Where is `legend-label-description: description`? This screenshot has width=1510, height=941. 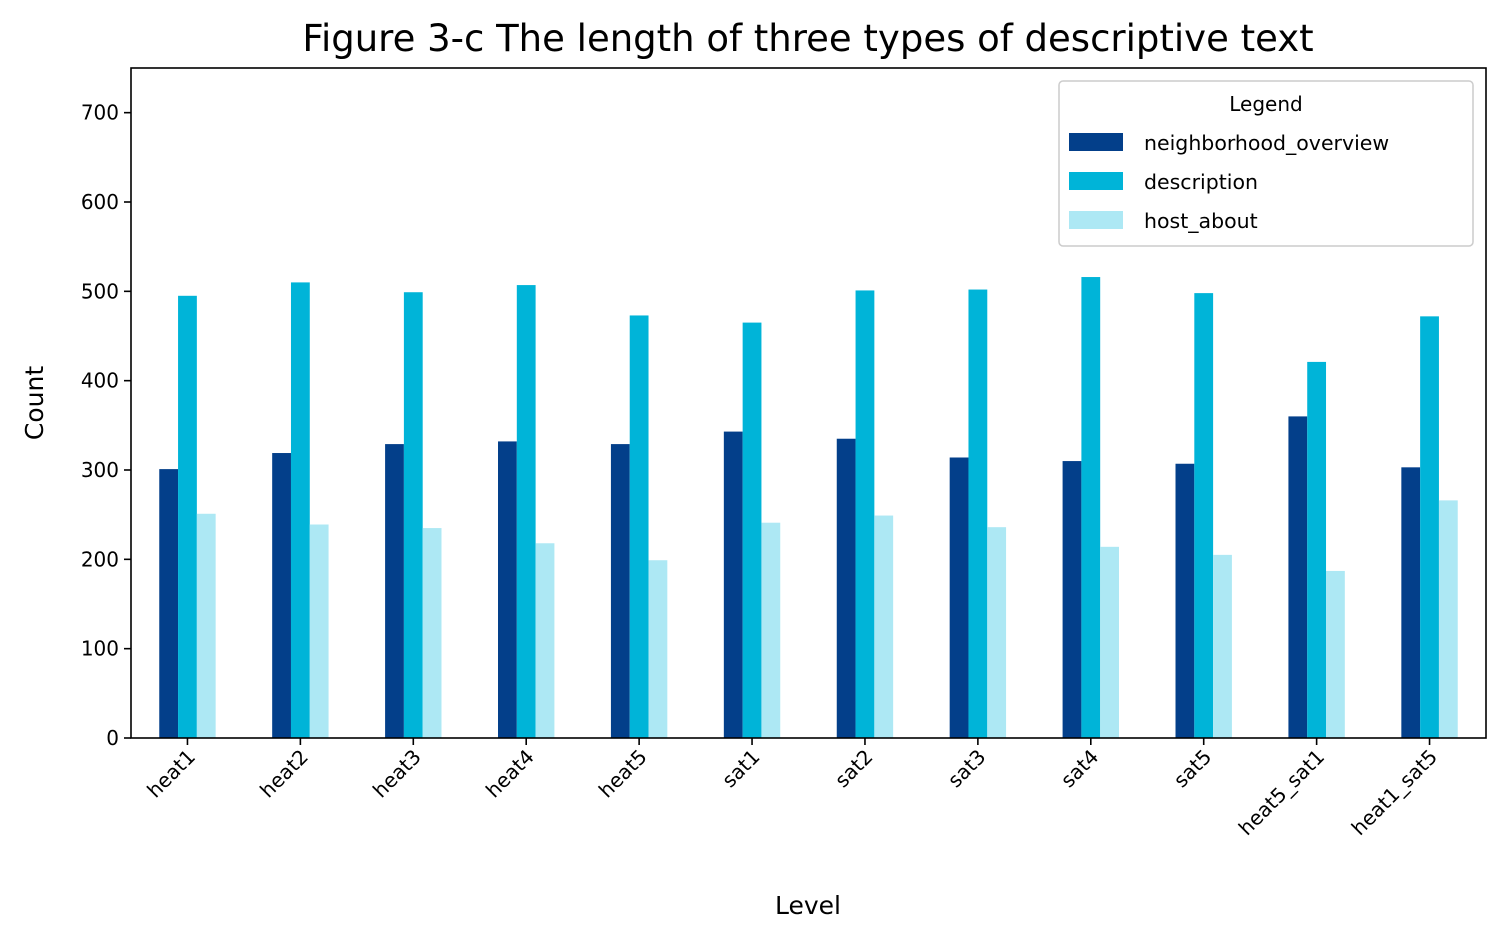
legend-label-description: description is located at coordinates (1201, 182).